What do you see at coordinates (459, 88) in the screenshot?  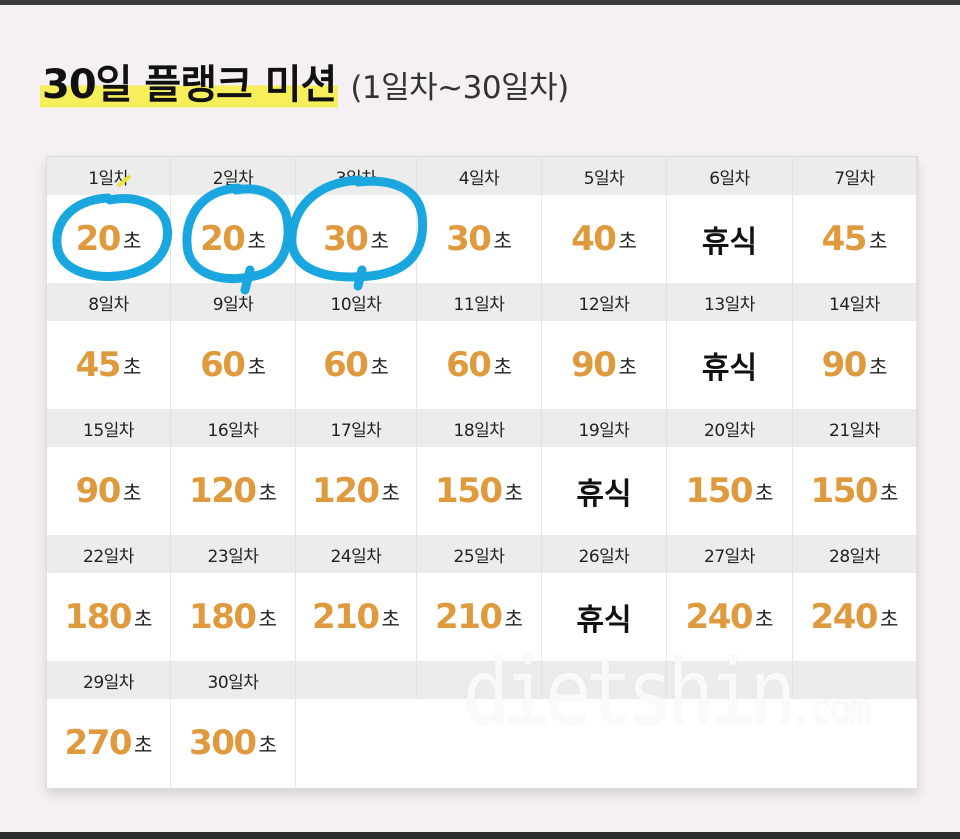 I see `title-subtitle: (1일차~30일차)` at bounding box center [459, 88].